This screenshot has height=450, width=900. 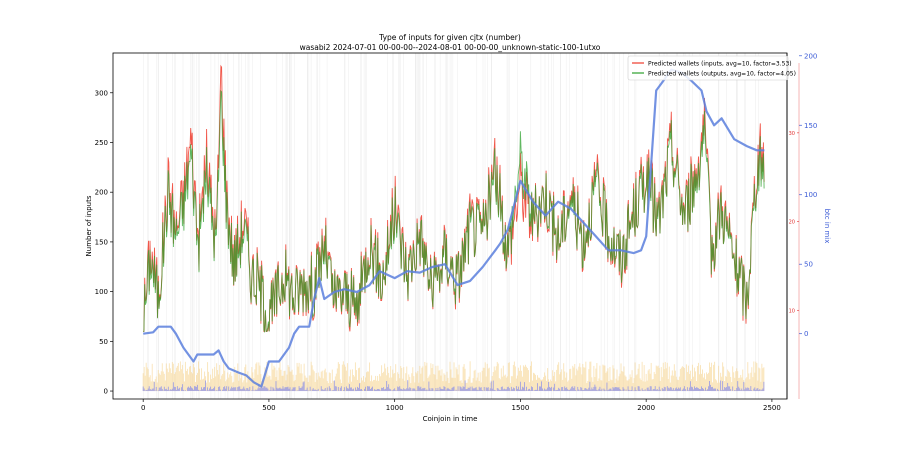 I want to click on y2-tick-label: 100, so click(x=810, y=195).